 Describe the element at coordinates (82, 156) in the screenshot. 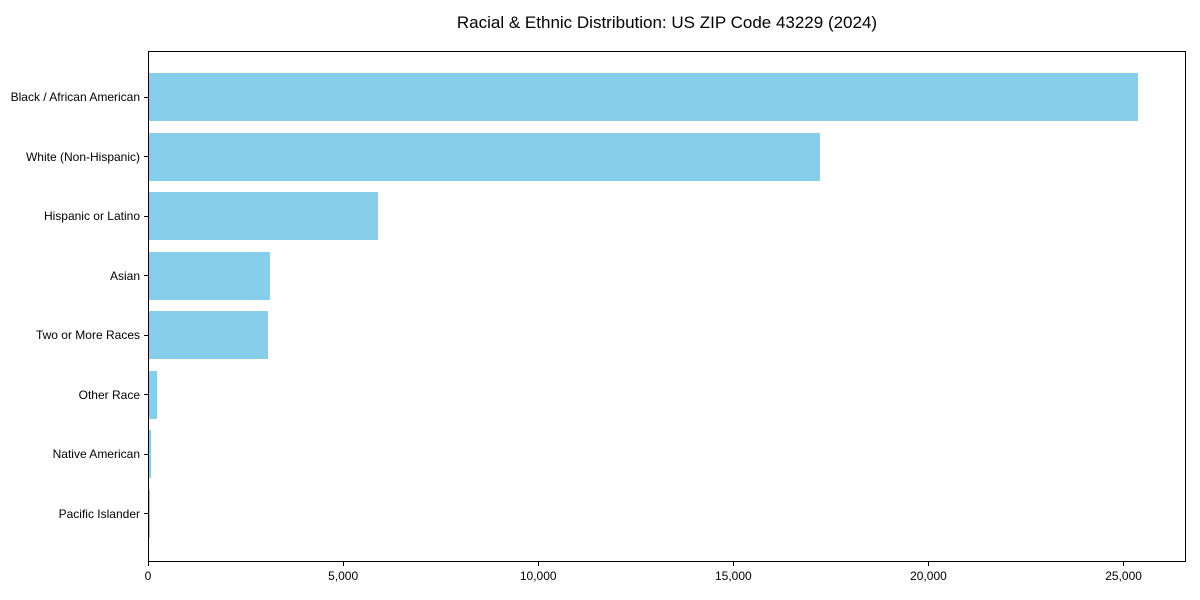

I see `y-axis-category-label: White (Non-Hispanic)` at that location.